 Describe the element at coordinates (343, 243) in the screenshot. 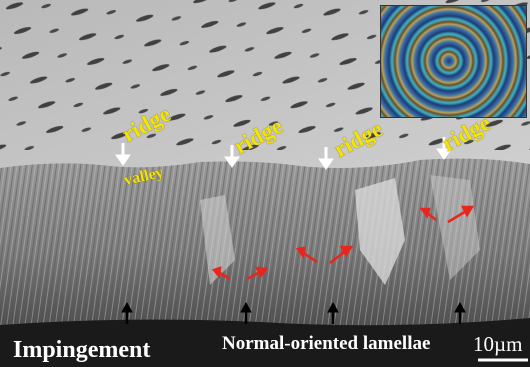

I see `arrow-diagonal-icon` at that location.